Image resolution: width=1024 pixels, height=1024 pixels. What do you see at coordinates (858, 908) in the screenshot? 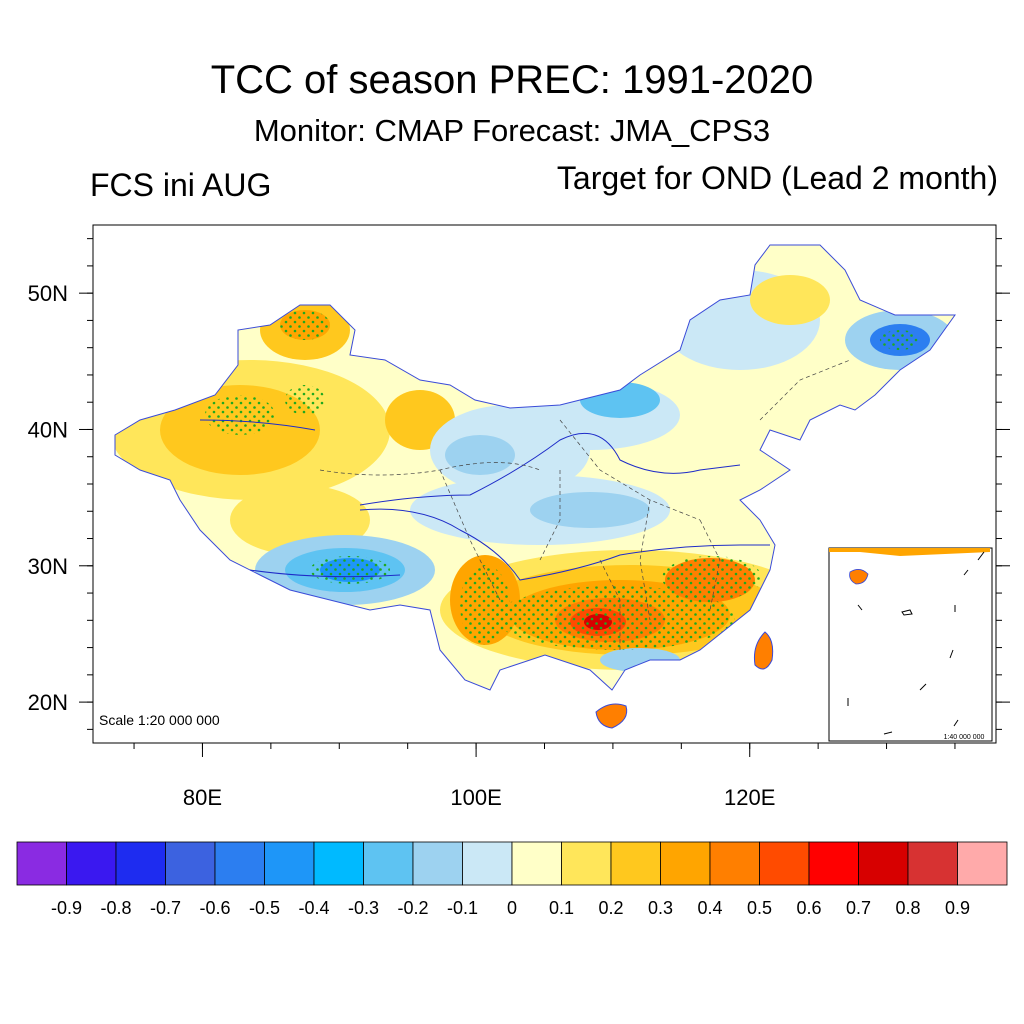
I see `colorbar-label: 0.7` at bounding box center [858, 908].